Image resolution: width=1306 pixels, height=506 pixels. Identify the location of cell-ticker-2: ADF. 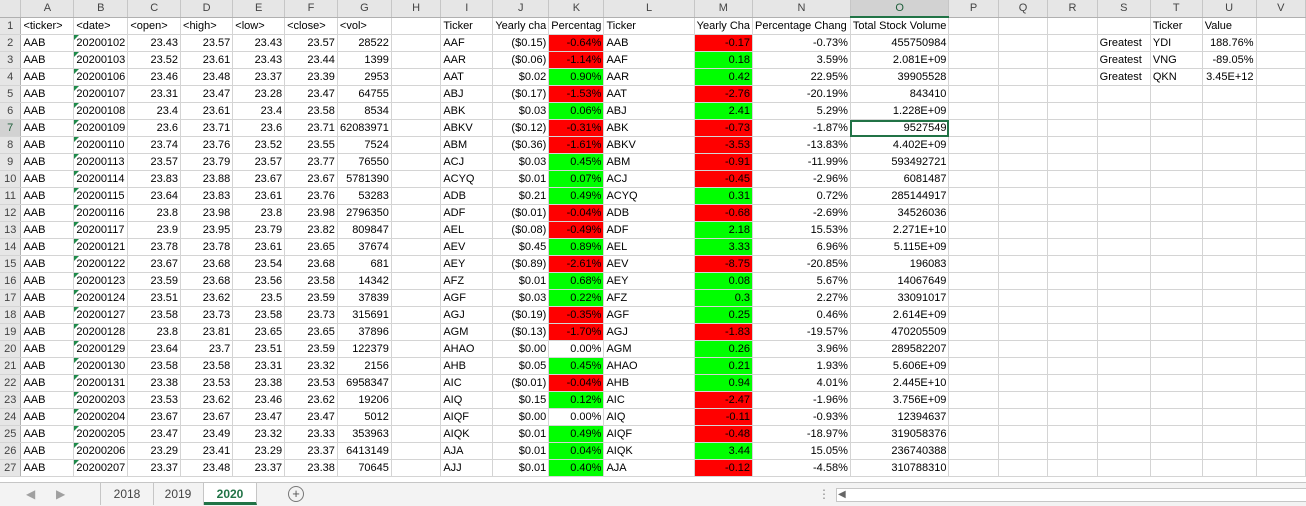
(649, 230).